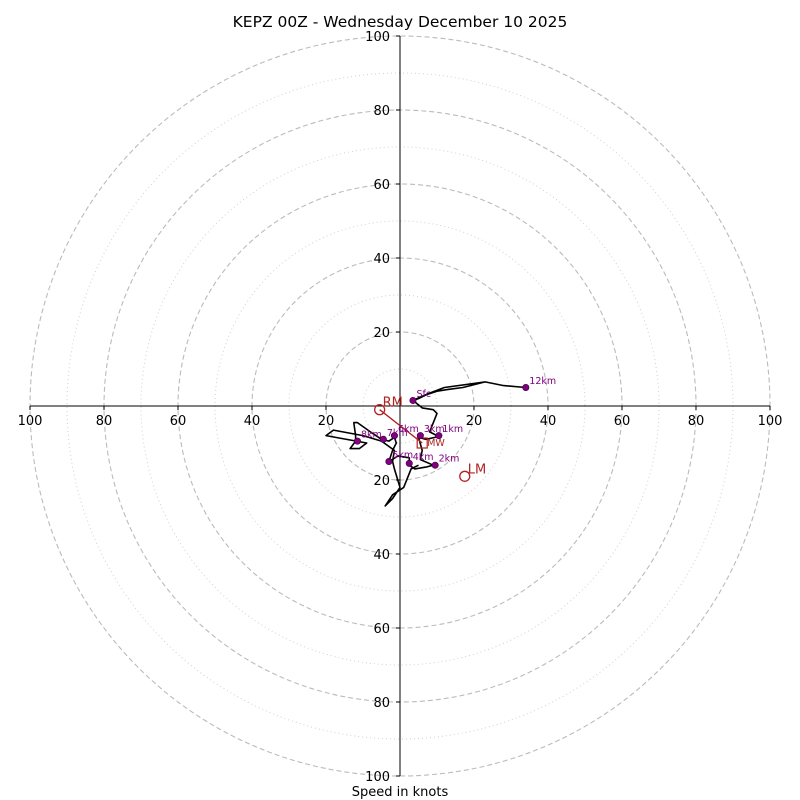 The image size is (800, 800). Describe the element at coordinates (409, 463) in the screenshot. I see `height-marker-4km` at that location.